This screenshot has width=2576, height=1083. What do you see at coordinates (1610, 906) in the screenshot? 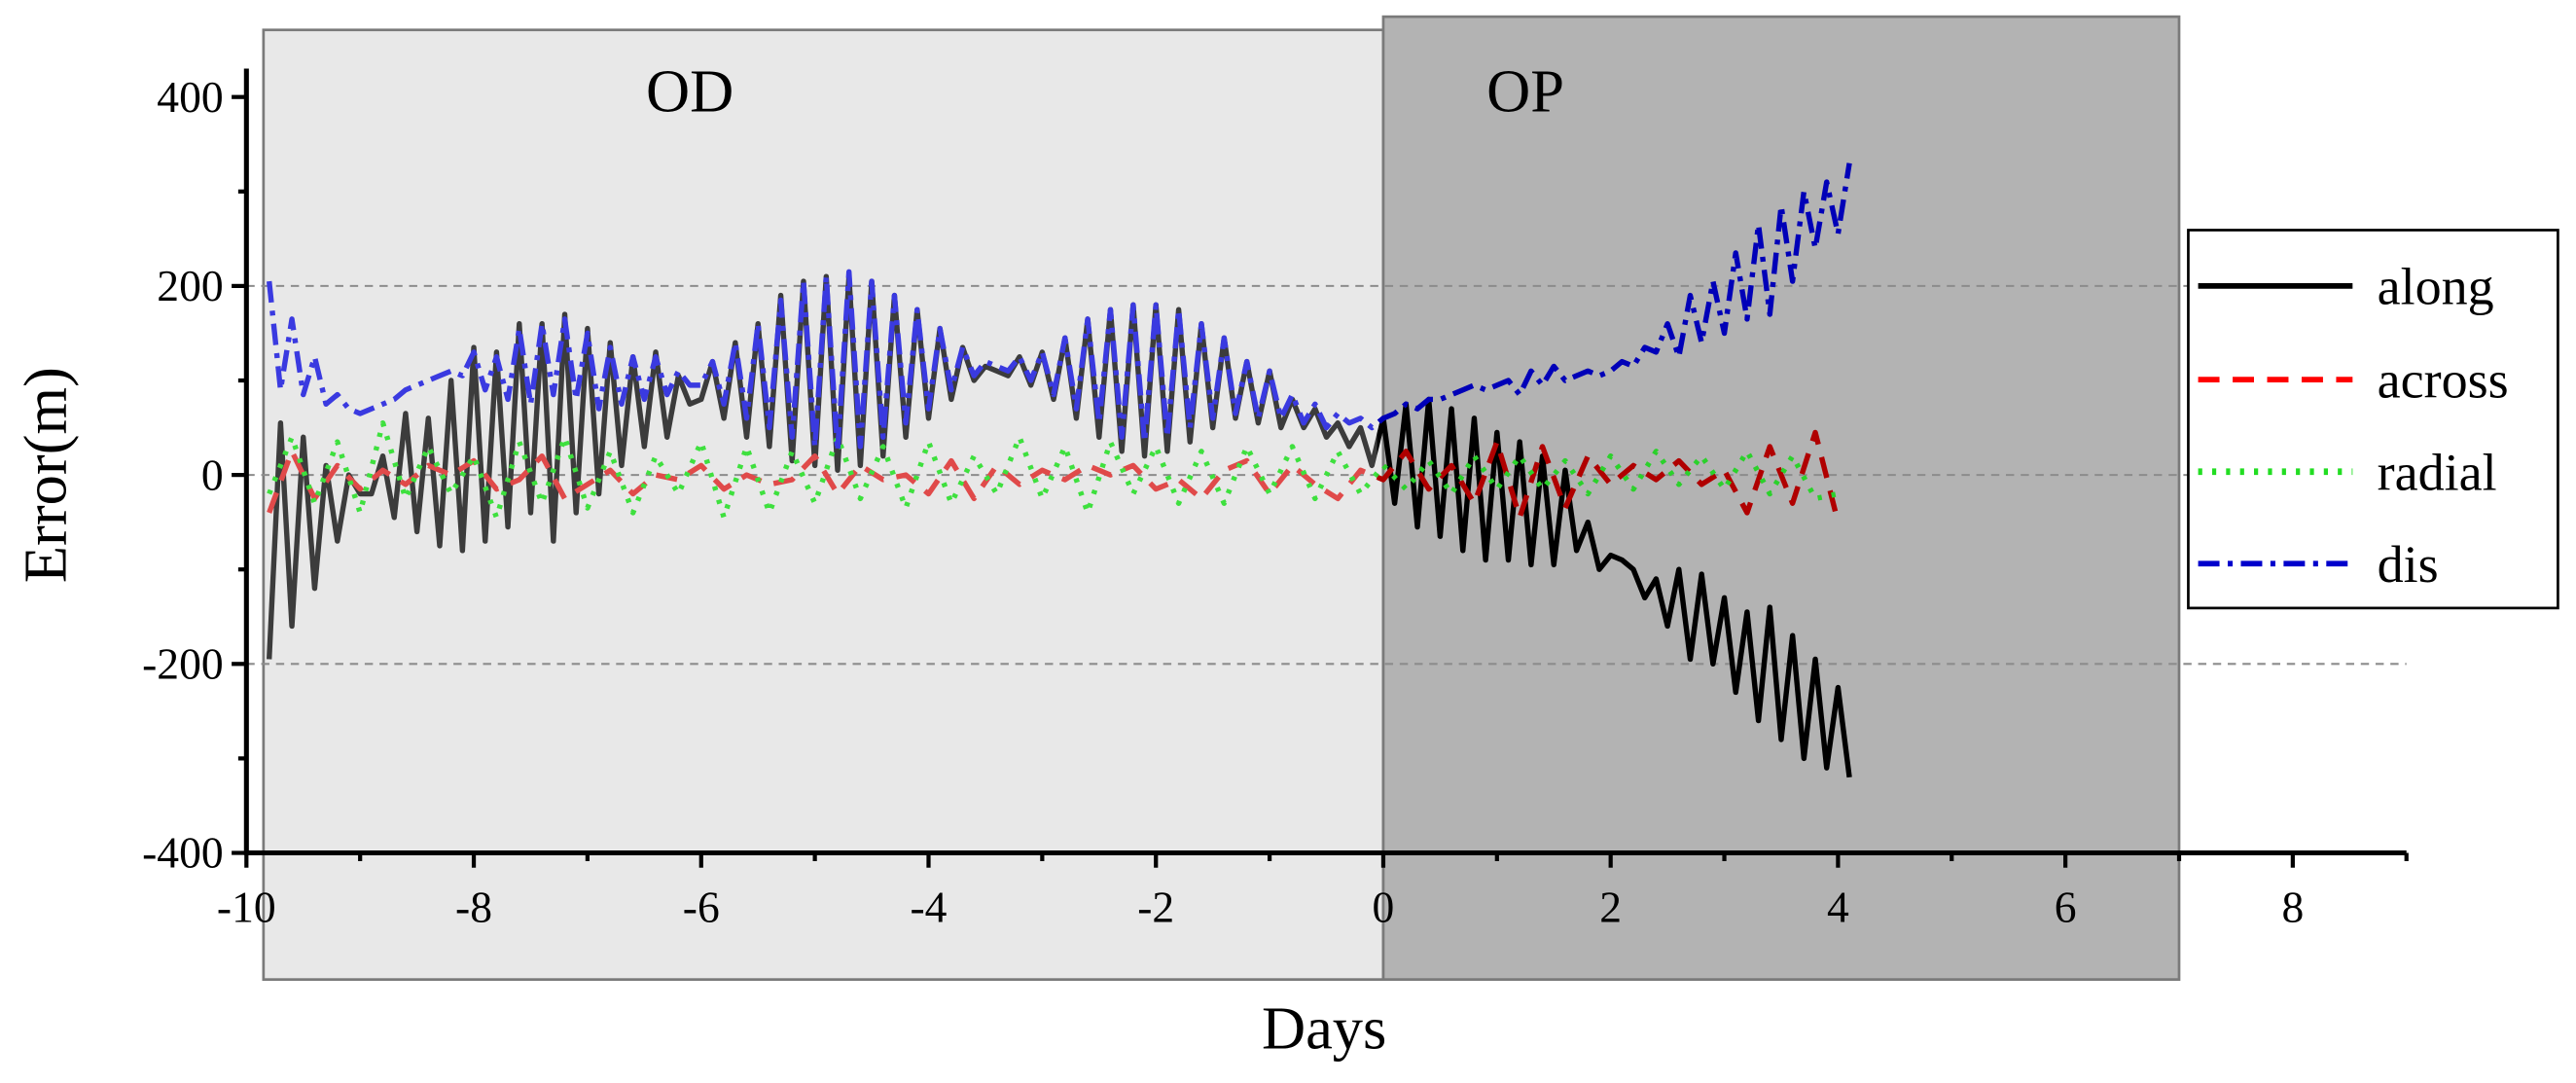
I see `x-tick-label: 2` at bounding box center [1610, 906].